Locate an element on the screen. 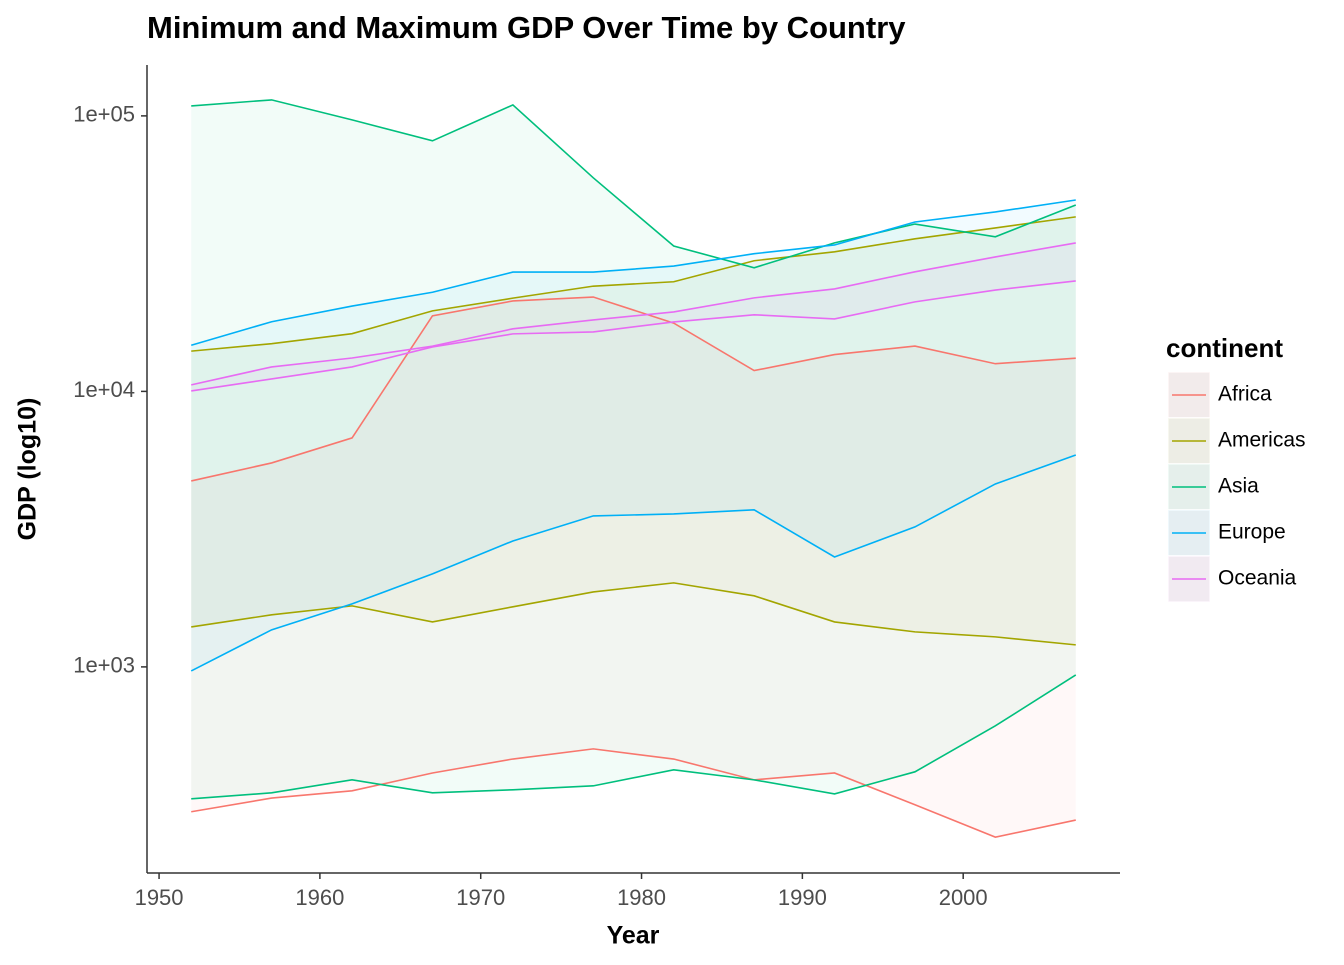 This screenshot has height=965, width=1344. legend-label: Africa is located at coordinates (1245, 394).